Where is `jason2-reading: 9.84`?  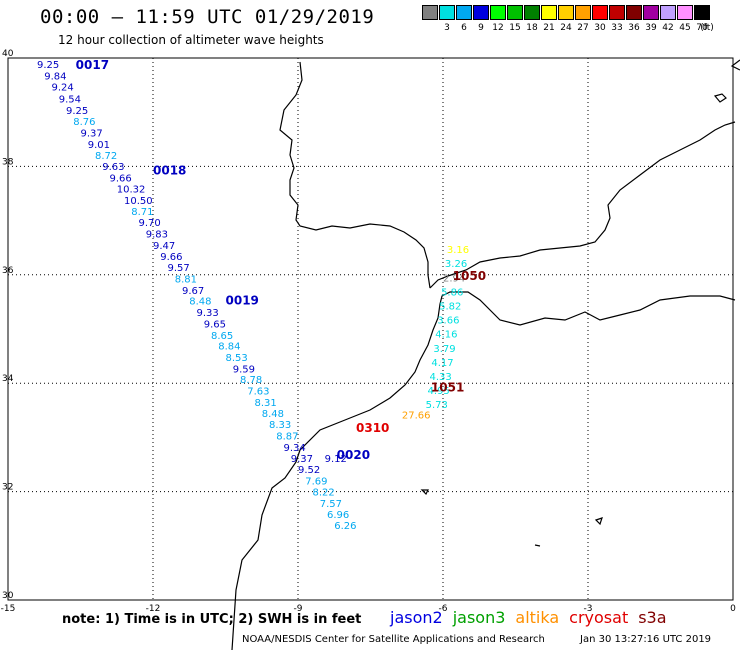
jason2-reading: 9.84 is located at coordinates (55, 77).